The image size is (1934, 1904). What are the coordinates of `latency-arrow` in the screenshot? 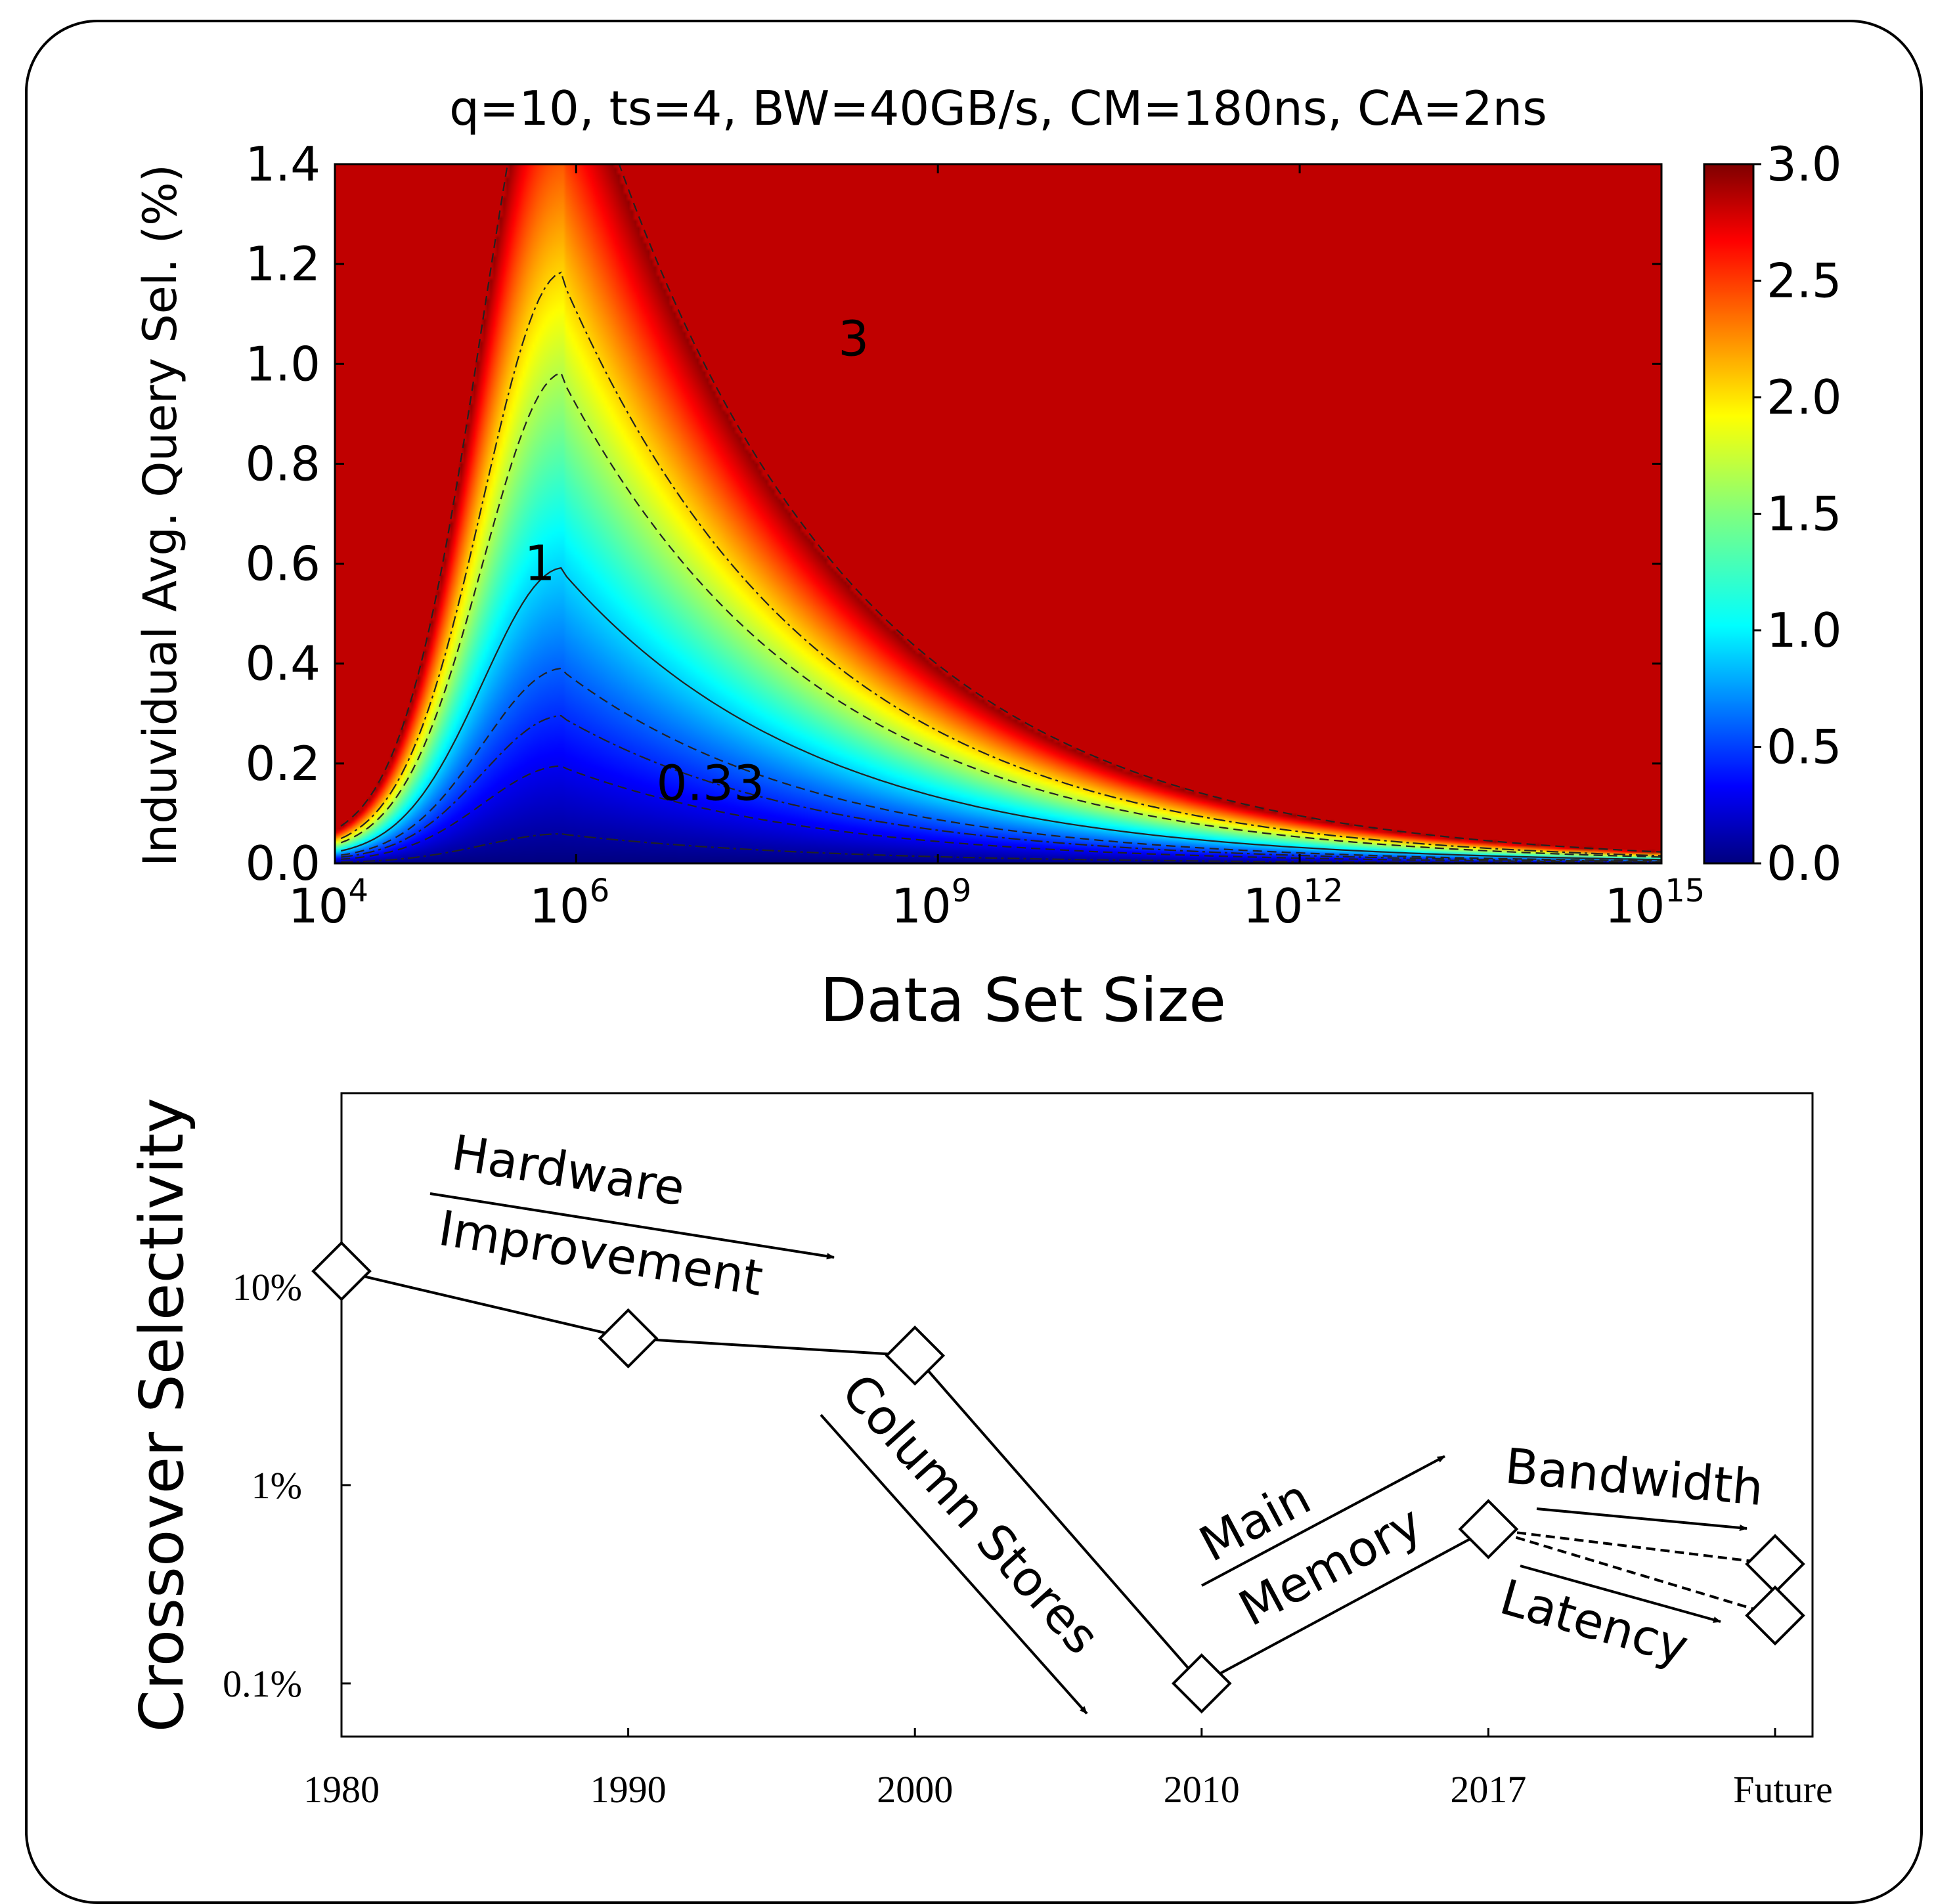 It's located at (1620, 1594).